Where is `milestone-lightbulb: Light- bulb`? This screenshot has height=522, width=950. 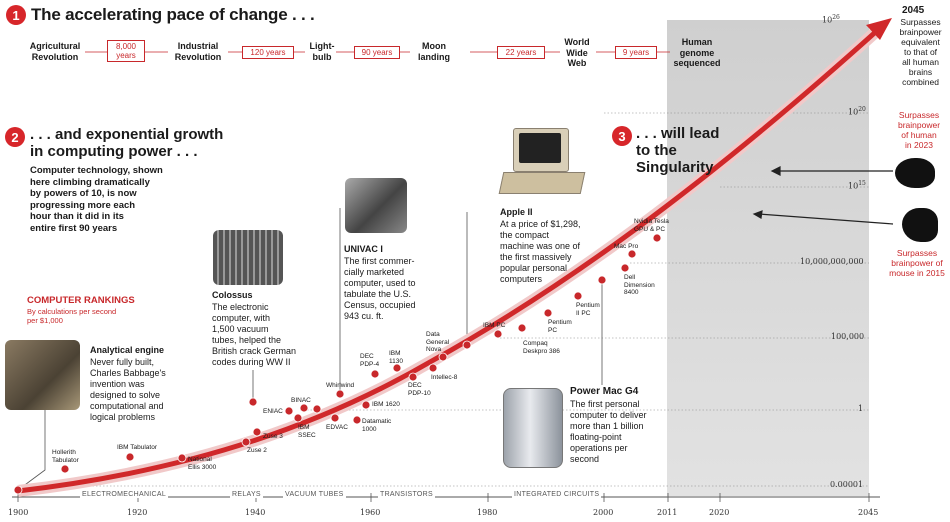 milestone-lightbulb: Light- bulb is located at coordinates (322, 51).